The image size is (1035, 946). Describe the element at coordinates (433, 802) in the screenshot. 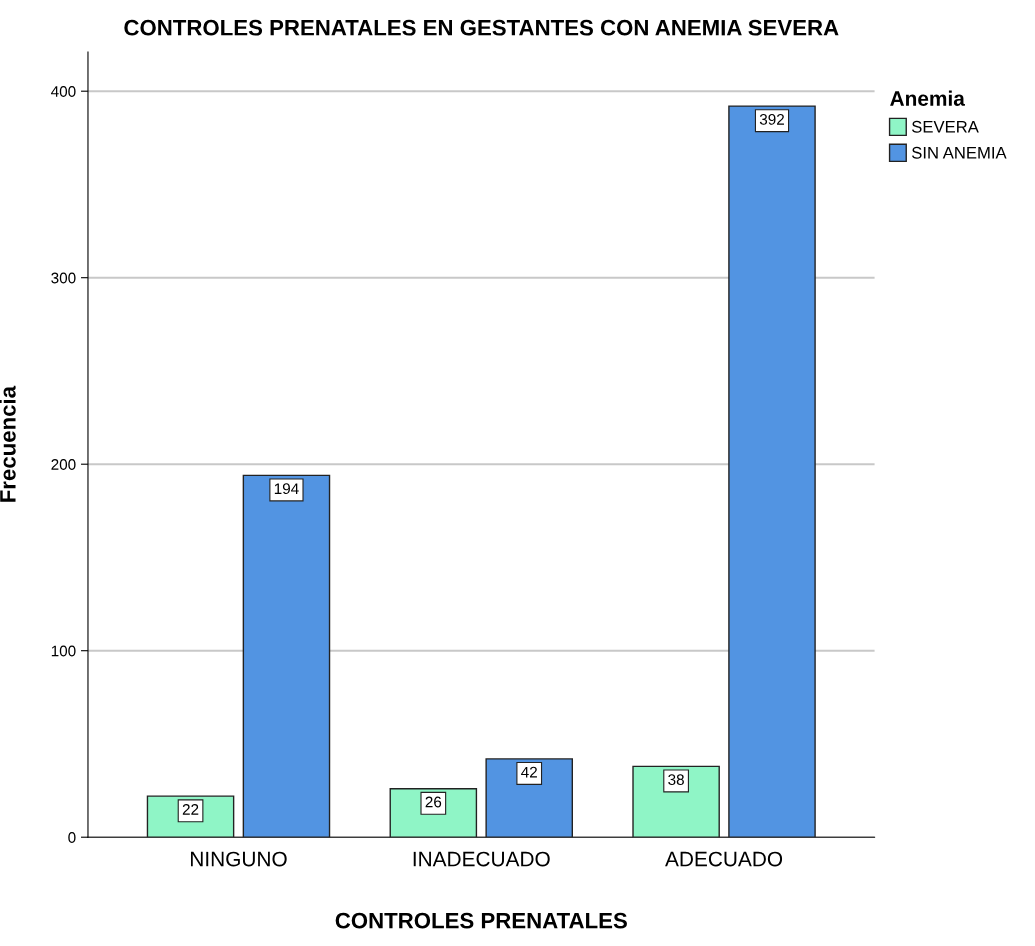

I see `data-label: 26` at that location.